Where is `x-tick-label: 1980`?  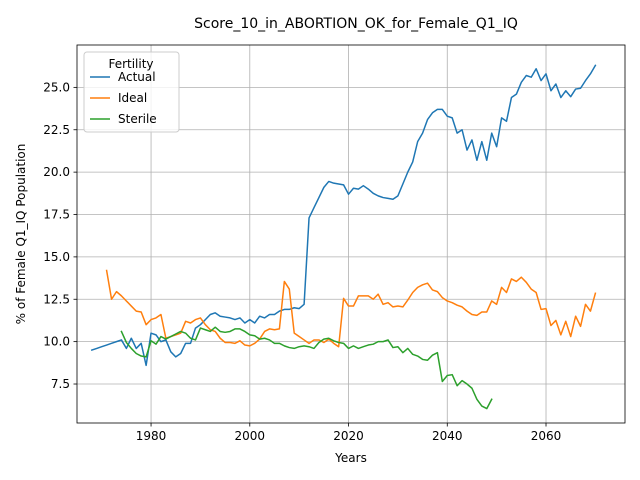 x-tick-label: 1980 is located at coordinates (151, 436).